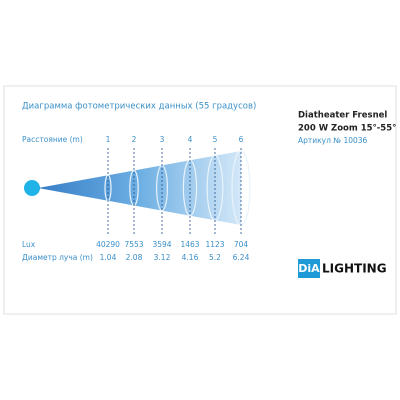 The width and height of the screenshot is (400, 400). What do you see at coordinates (162, 139) in the screenshot?
I see `row-value: 3` at bounding box center [162, 139].